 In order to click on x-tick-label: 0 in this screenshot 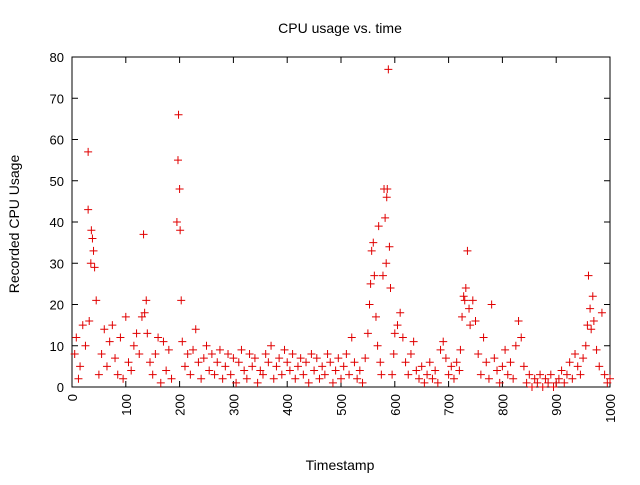, I will do `click(72, 397)`.